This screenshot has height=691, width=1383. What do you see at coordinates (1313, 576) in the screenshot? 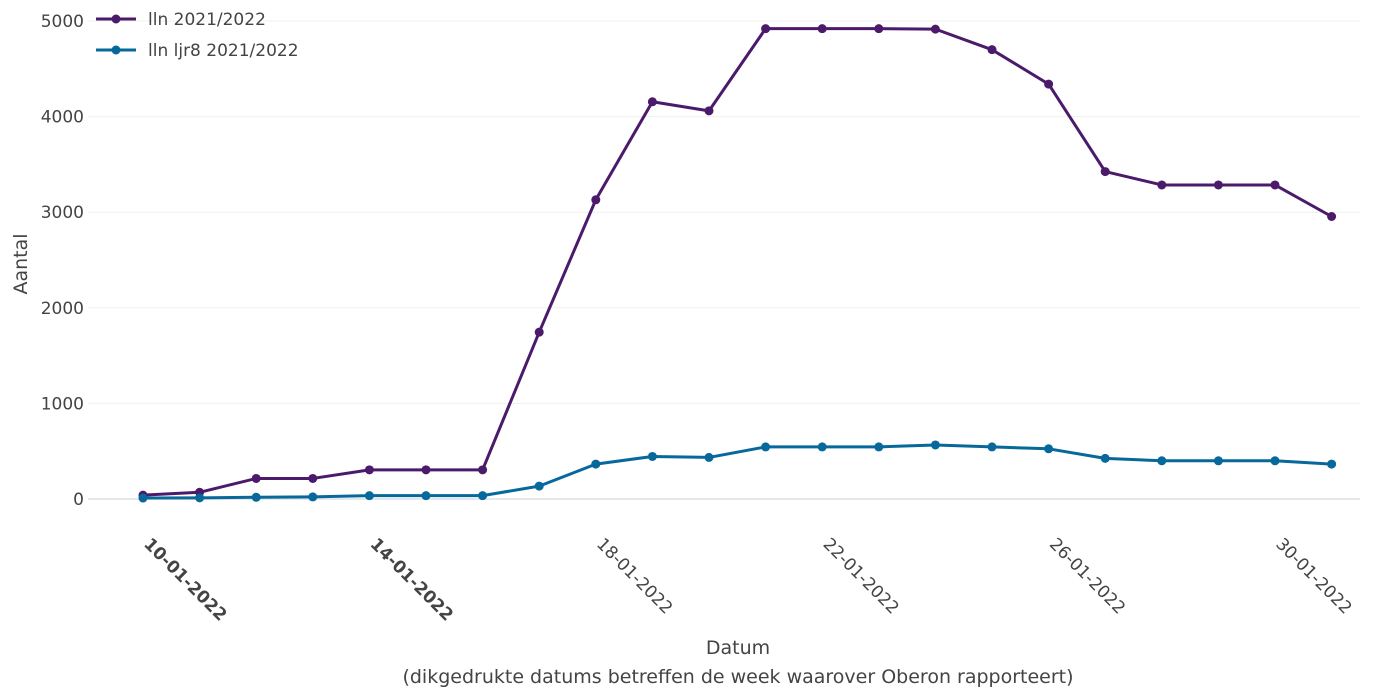
I see `x-tick-label: 30-01-2022` at bounding box center [1313, 576].